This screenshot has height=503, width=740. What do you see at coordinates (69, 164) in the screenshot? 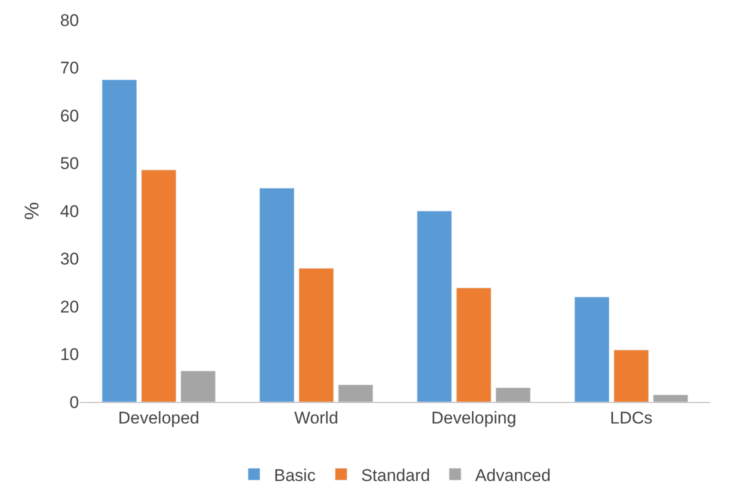
I see `y-tick-label: 50` at bounding box center [69, 164].